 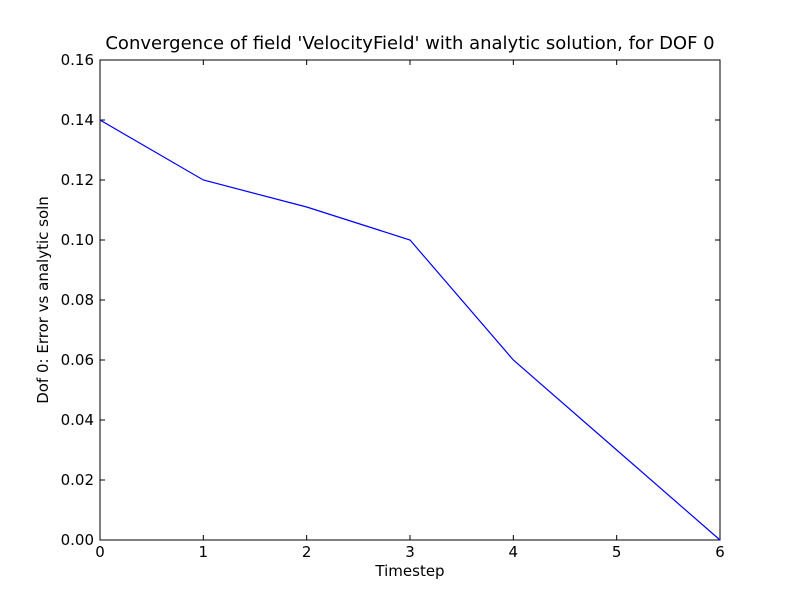 I want to click on y-tick-label-8: 0.16, so click(x=77, y=60).